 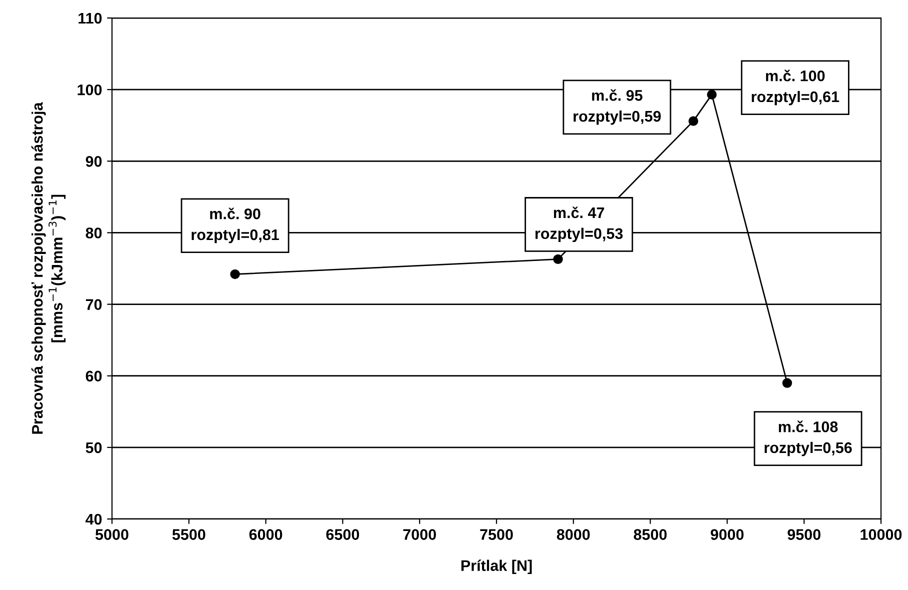 I want to click on x-tick-label: 8000, so click(x=573, y=534).